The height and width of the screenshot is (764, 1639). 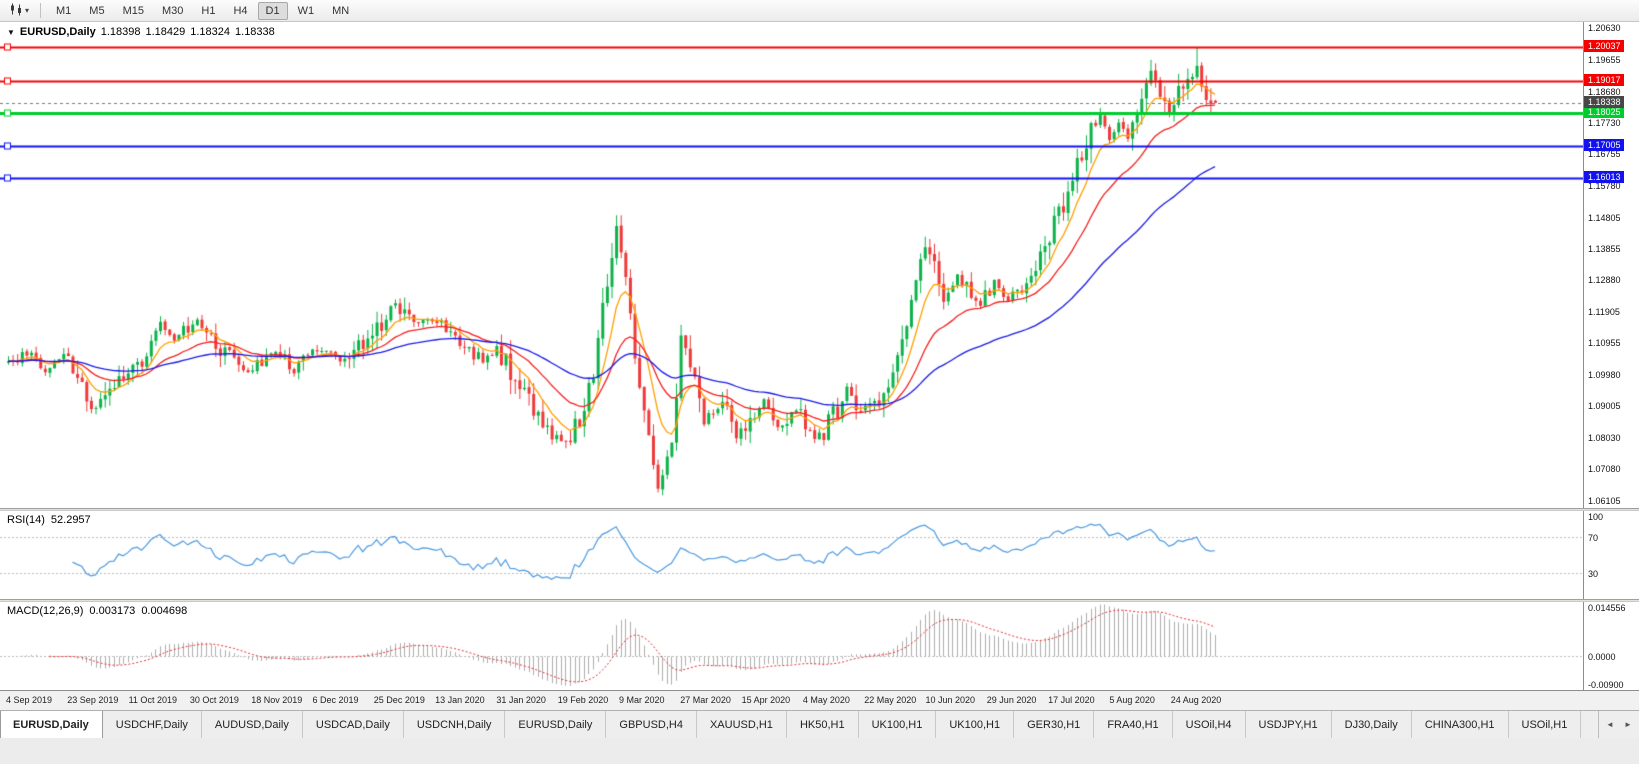 What do you see at coordinates (64, 10) in the screenshot?
I see `timeframe-button-m1: M1` at bounding box center [64, 10].